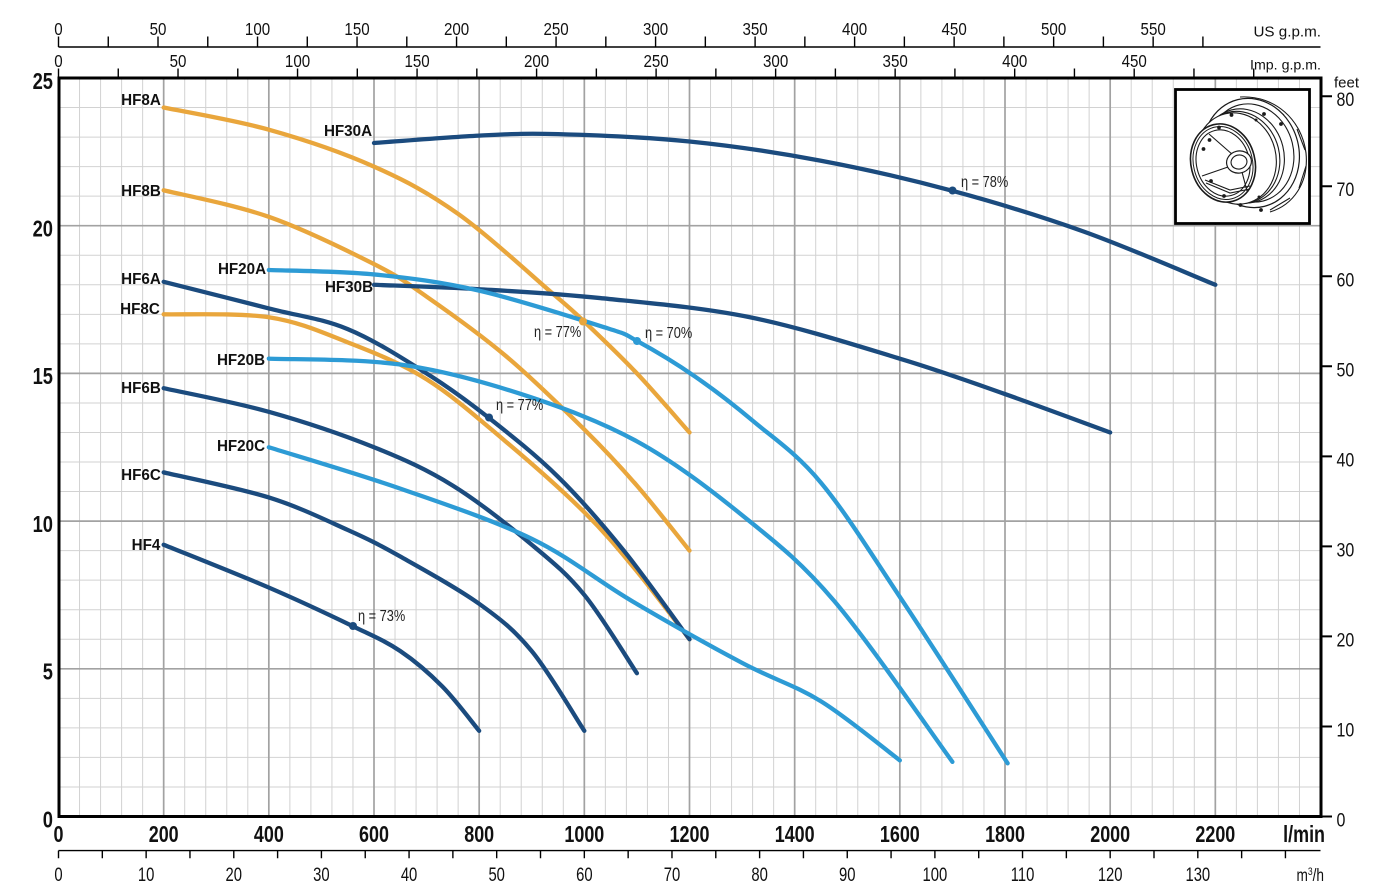  Describe the element at coordinates (141, 99) in the screenshot. I see `svg-text: HF8A` at that location.